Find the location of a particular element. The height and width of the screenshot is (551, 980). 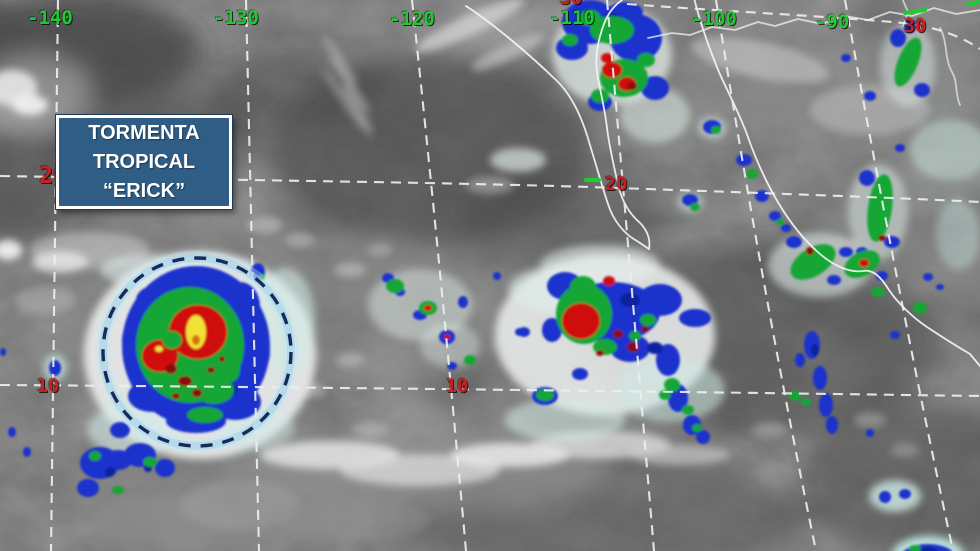

meridian-120w is located at coordinates (439, 275).